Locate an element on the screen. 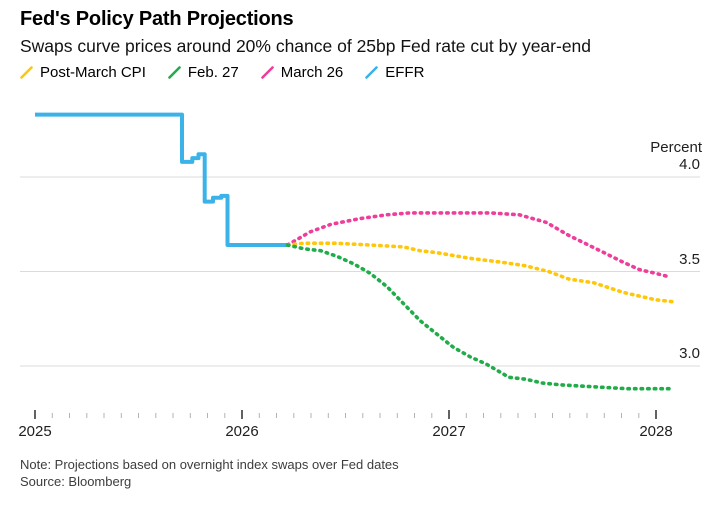 The image size is (719, 513). footer-source: Source: Bloomberg is located at coordinates (76, 481).